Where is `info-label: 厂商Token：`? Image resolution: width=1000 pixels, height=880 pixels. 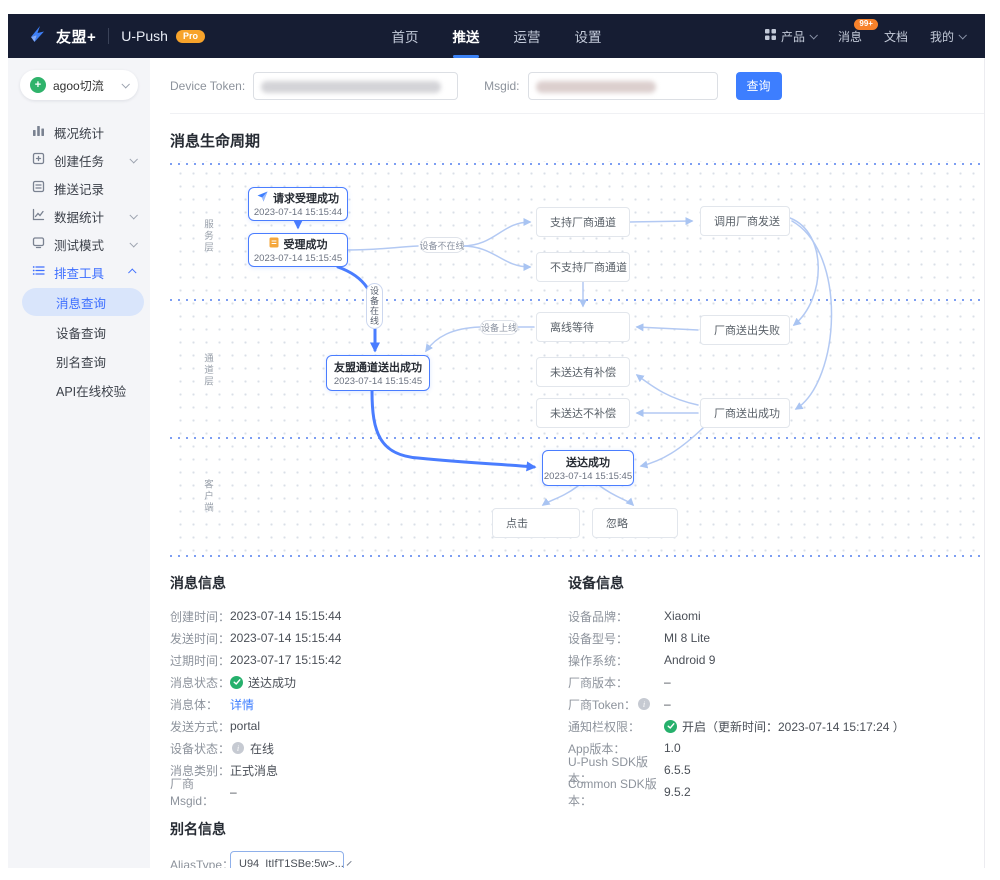 info-label: 厂商Token： is located at coordinates (602, 704).